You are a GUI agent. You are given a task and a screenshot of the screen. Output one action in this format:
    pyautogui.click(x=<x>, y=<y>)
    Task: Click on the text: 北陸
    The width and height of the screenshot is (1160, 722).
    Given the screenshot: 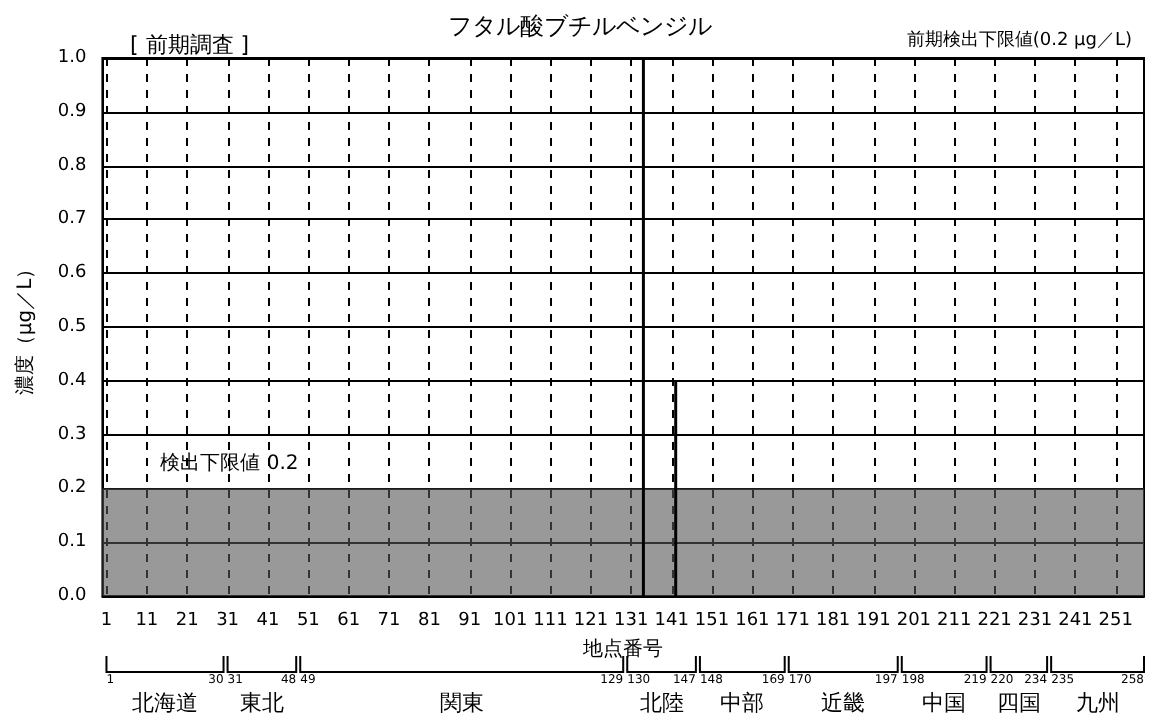 What is the action you would take?
    pyautogui.click(x=661, y=703)
    